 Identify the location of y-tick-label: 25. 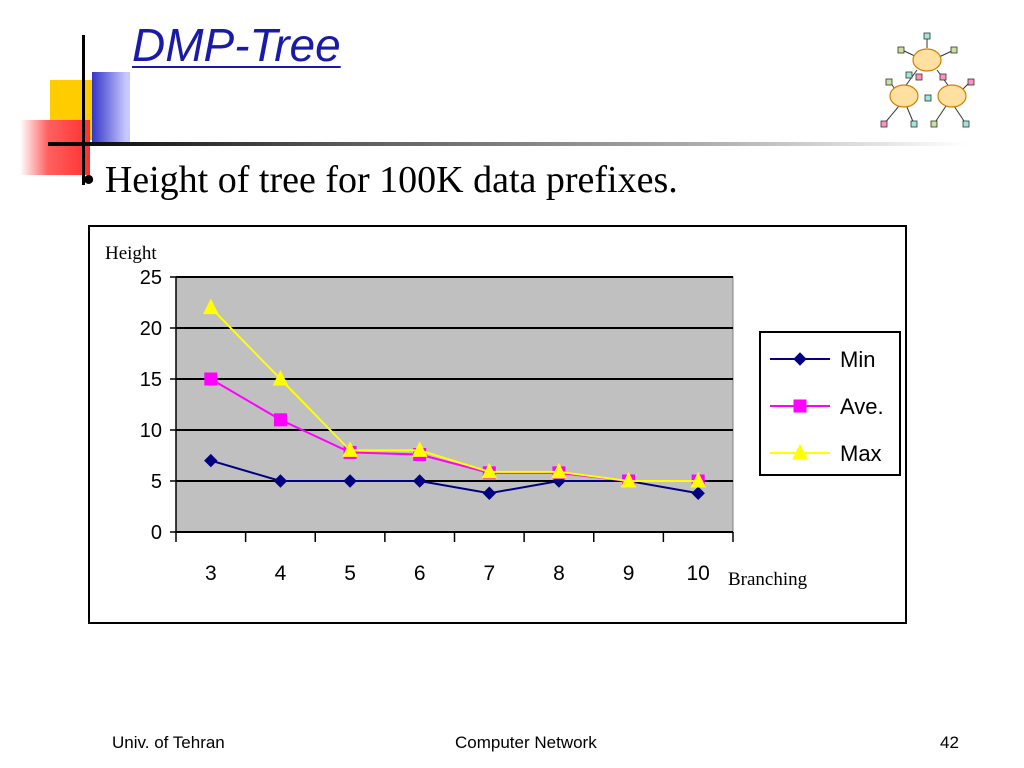
(151, 278).